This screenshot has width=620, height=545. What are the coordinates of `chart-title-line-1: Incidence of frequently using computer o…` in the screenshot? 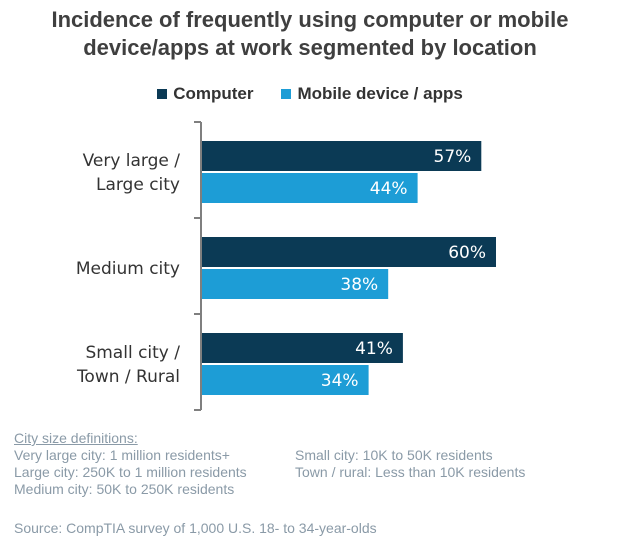 It's located at (310, 19).